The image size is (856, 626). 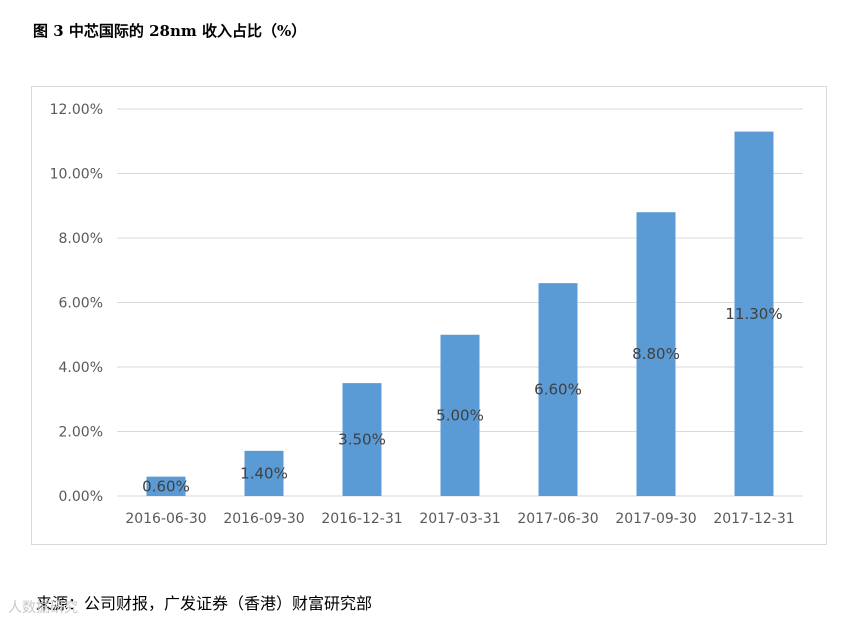 I want to click on data-label: 1.40%, so click(x=264, y=473).